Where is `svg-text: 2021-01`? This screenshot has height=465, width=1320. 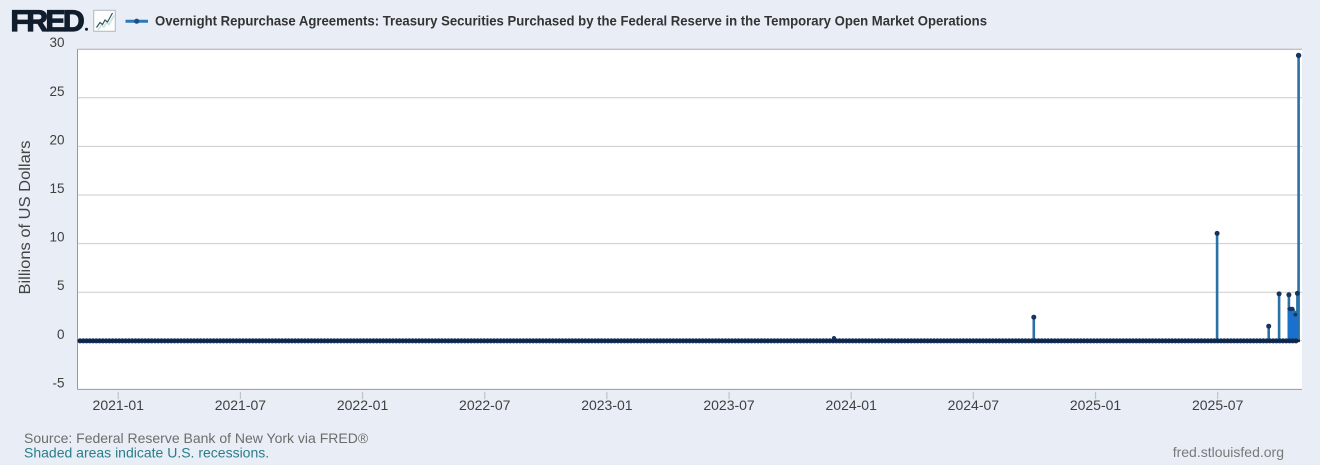 svg-text: 2021-01 is located at coordinates (119, 405).